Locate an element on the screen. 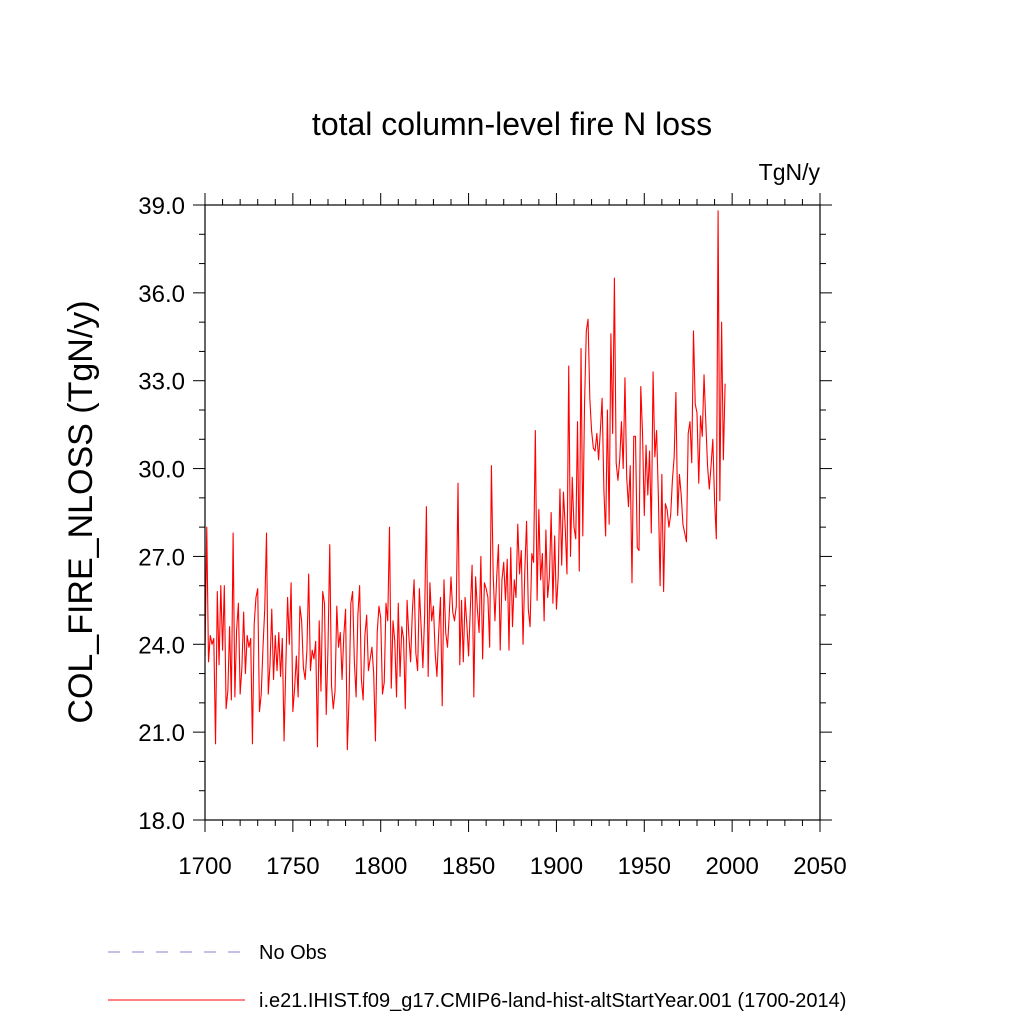 This screenshot has height=1024, width=1024. y-tick-label: 24.0 is located at coordinates (161, 645).